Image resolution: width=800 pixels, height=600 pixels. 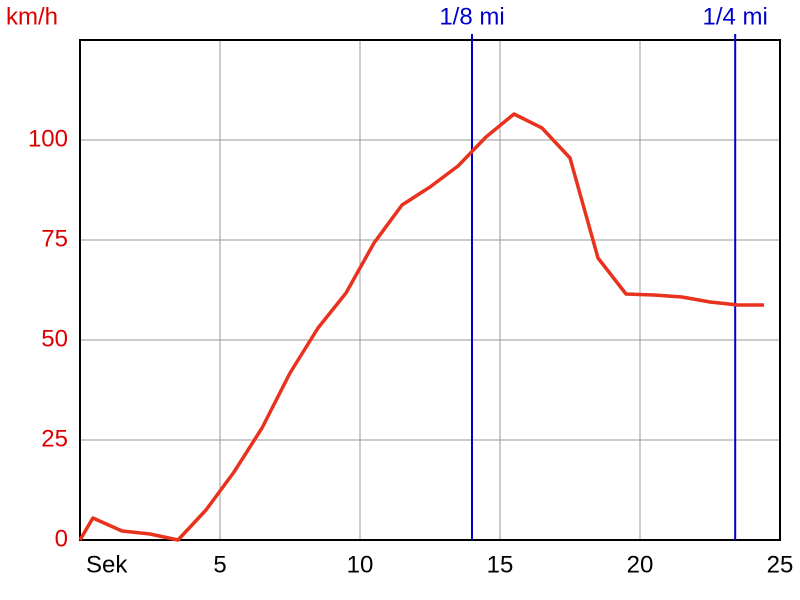 What do you see at coordinates (780, 564) in the screenshot?
I see `x-tick-label: 25` at bounding box center [780, 564].